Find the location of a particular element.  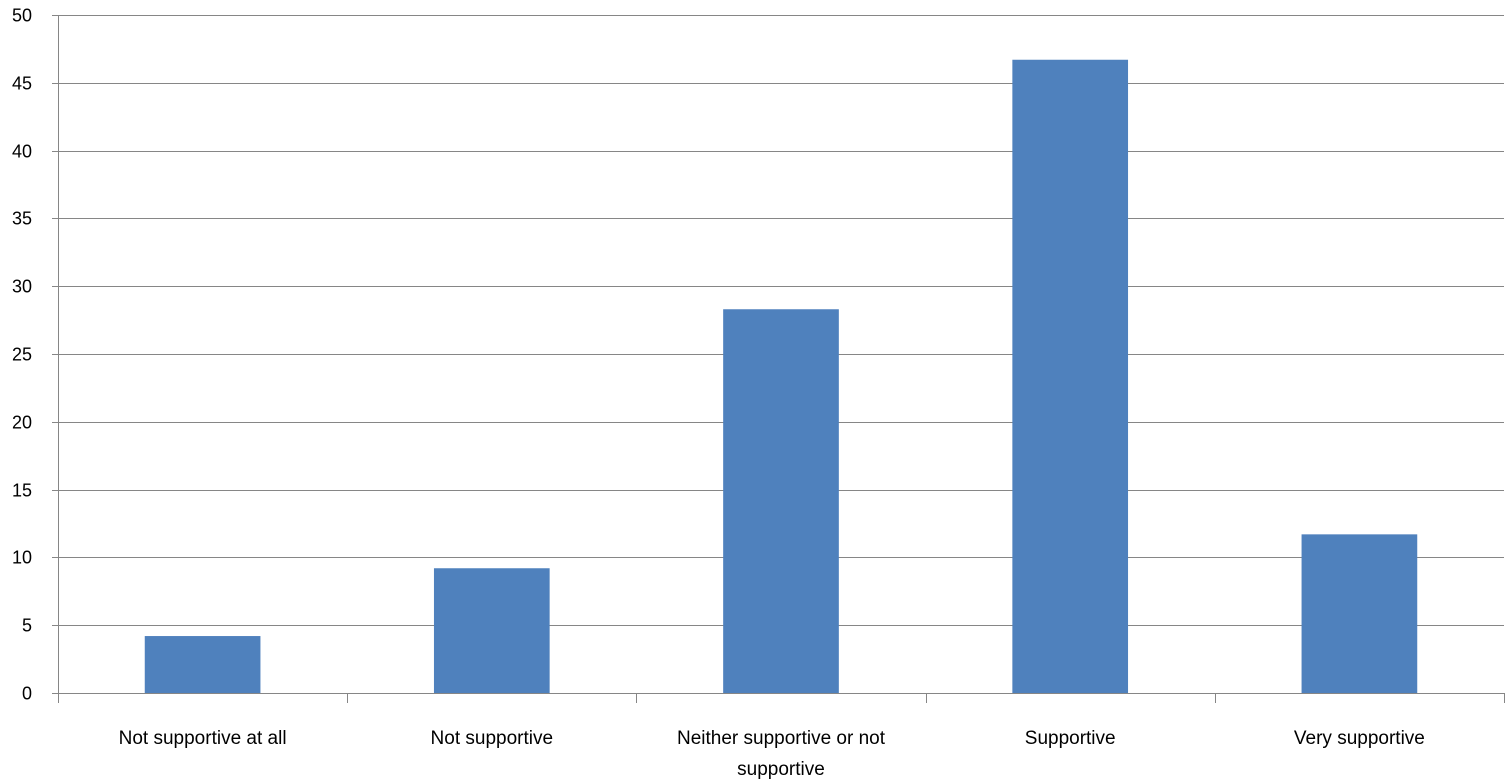

x-category-label: Neither supportive or not supportive is located at coordinates (781, 754).